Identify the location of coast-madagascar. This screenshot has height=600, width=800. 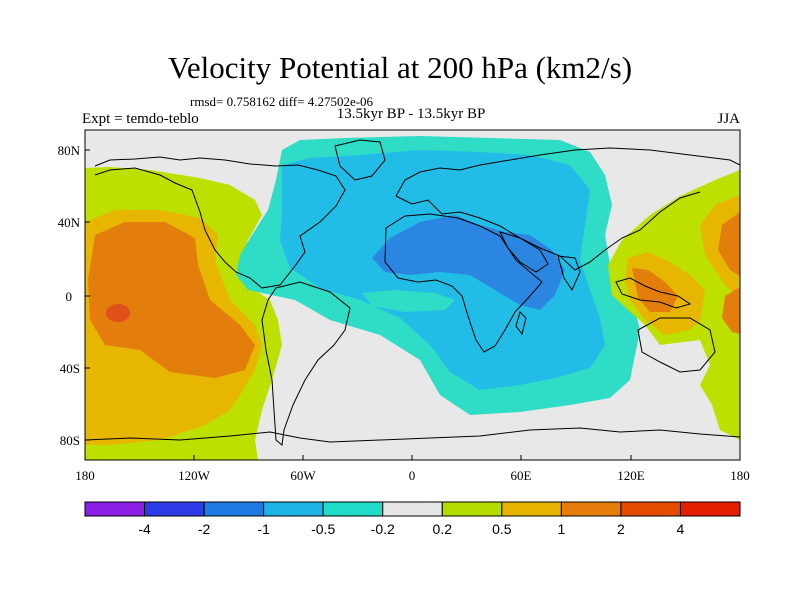
(521, 323).